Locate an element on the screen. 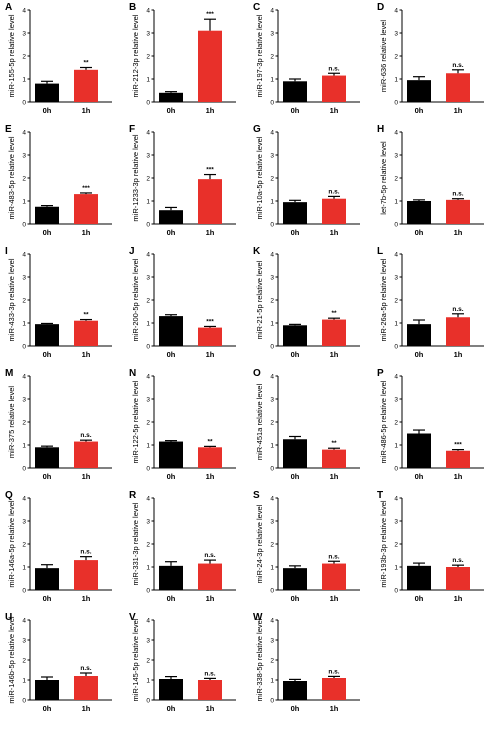  panel-letter: O is located at coordinates (257, 373).